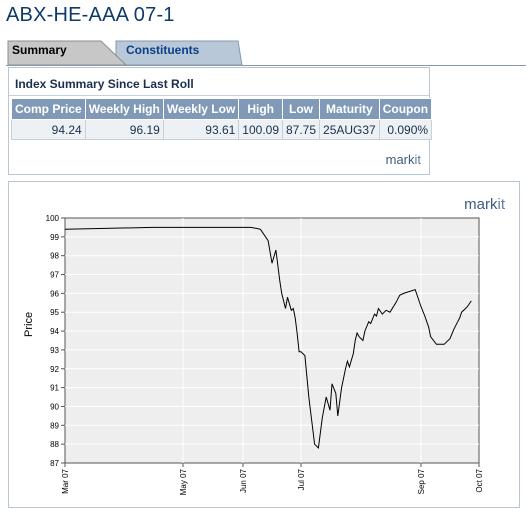 Image resolution: width=528 pixels, height=512 pixels. Describe the element at coordinates (54, 406) in the screenshot. I see `y-tick-label: 90` at that location.